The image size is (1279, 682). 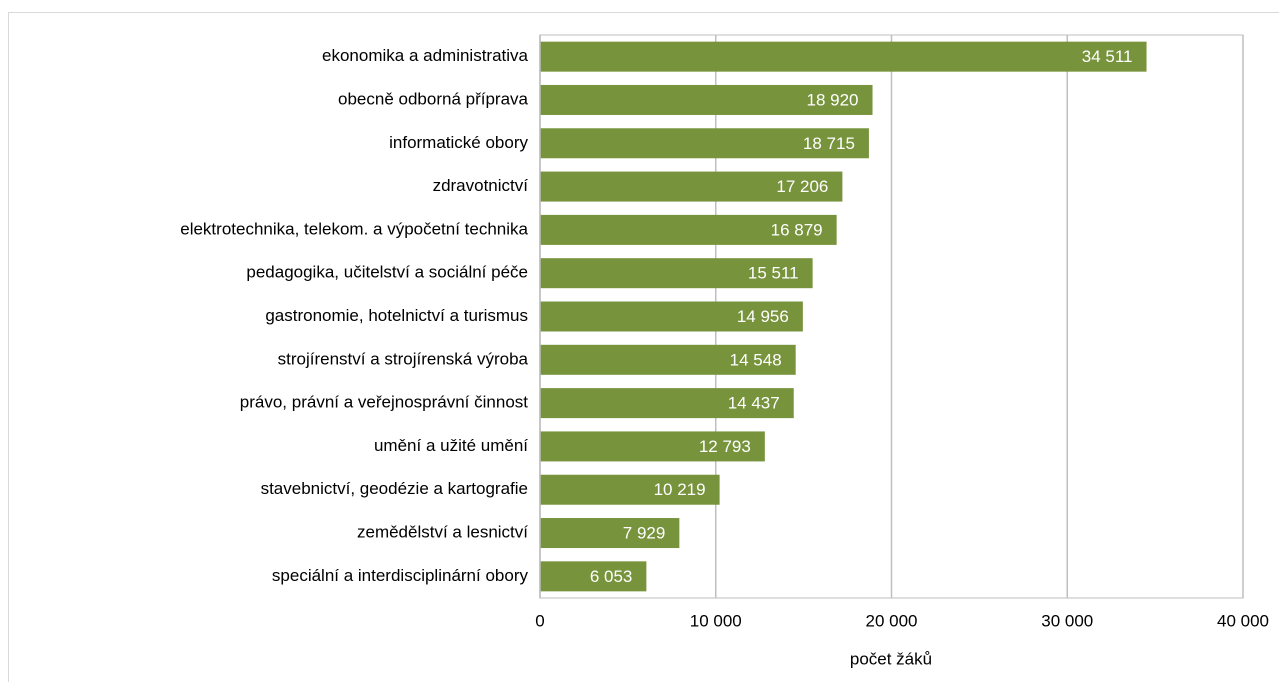 I want to click on x-axis-label: počet žáků, so click(x=891, y=658).